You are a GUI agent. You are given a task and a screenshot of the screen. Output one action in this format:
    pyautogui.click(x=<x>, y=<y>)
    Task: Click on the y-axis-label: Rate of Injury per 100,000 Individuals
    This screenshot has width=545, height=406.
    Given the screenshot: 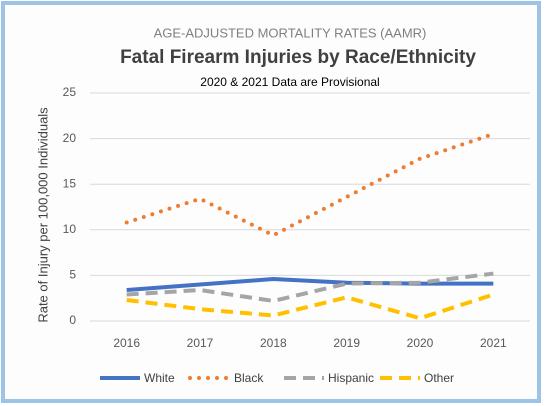 What is the action you would take?
    pyautogui.click(x=42, y=215)
    